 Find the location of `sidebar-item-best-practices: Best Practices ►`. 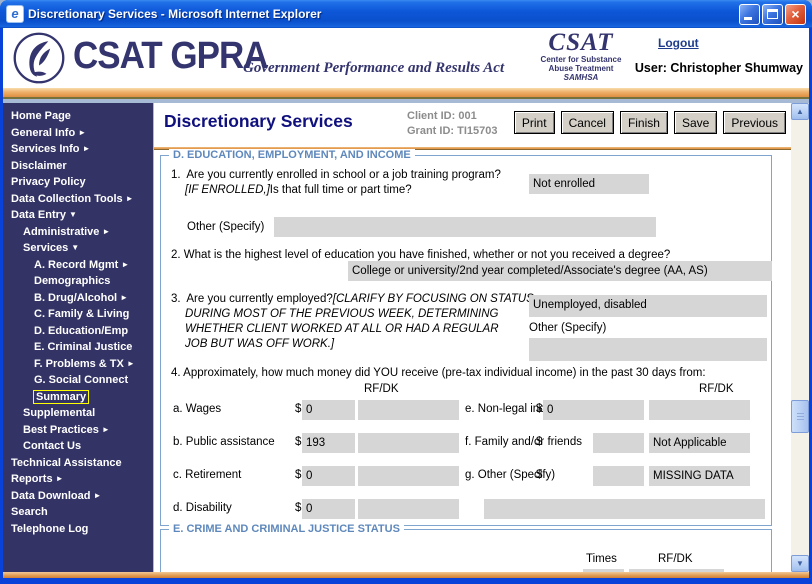

sidebar-item-best-practices: Best Practices ► is located at coordinates (66, 429).